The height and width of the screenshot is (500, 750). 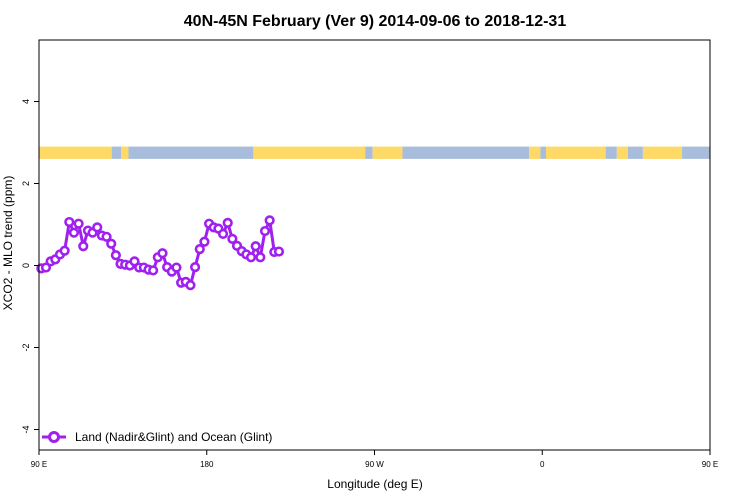 I want to click on y-axis: -4 -2 0 2 4, so click(x=30, y=266).